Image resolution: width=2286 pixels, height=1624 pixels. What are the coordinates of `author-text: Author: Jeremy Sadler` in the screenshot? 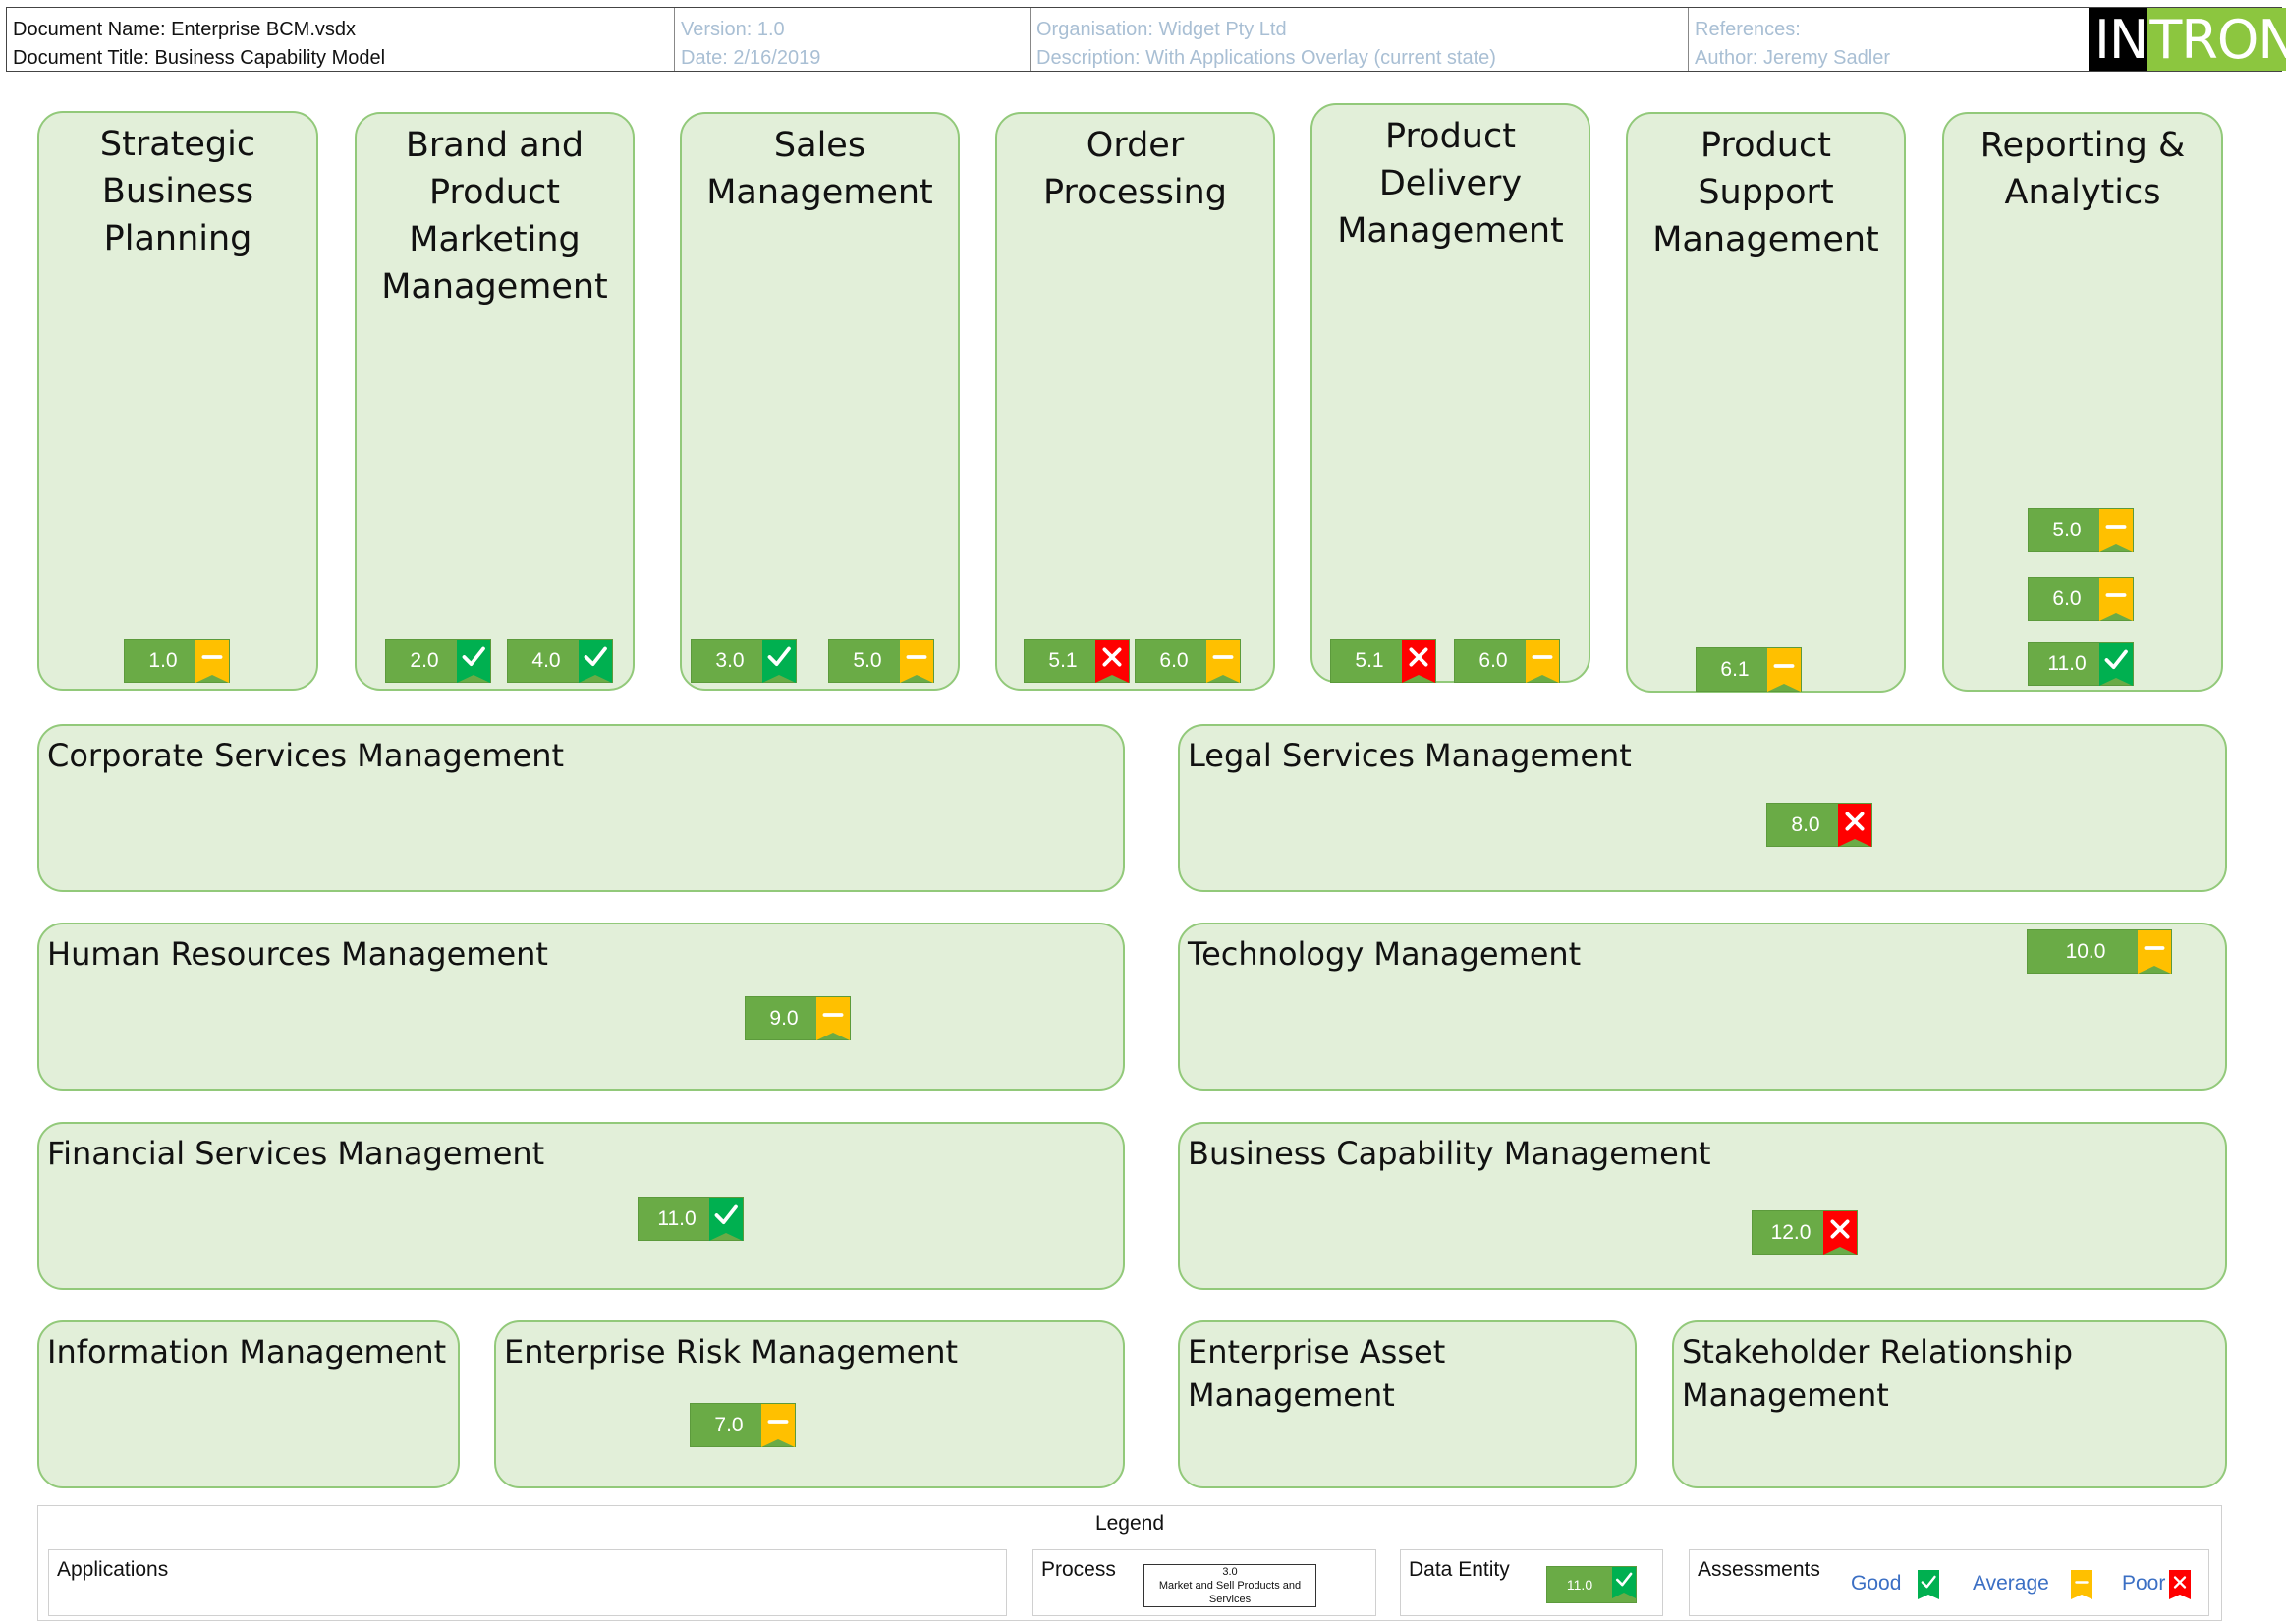 It's located at (1792, 58).